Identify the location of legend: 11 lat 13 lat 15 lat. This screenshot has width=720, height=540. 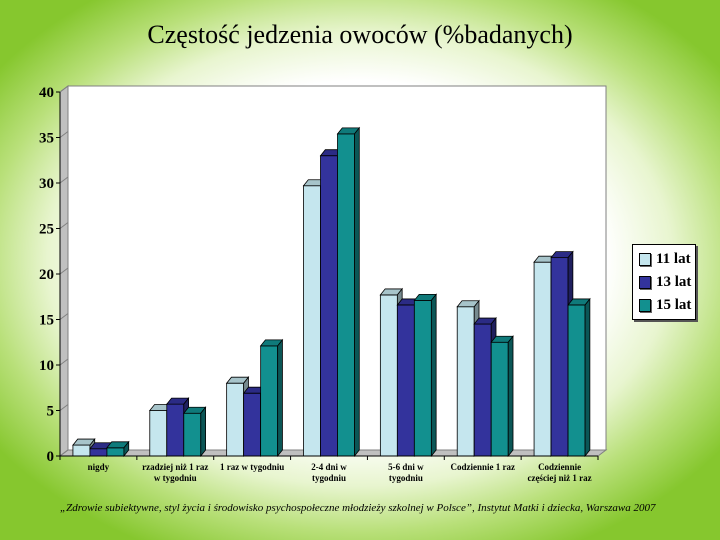
(664, 282).